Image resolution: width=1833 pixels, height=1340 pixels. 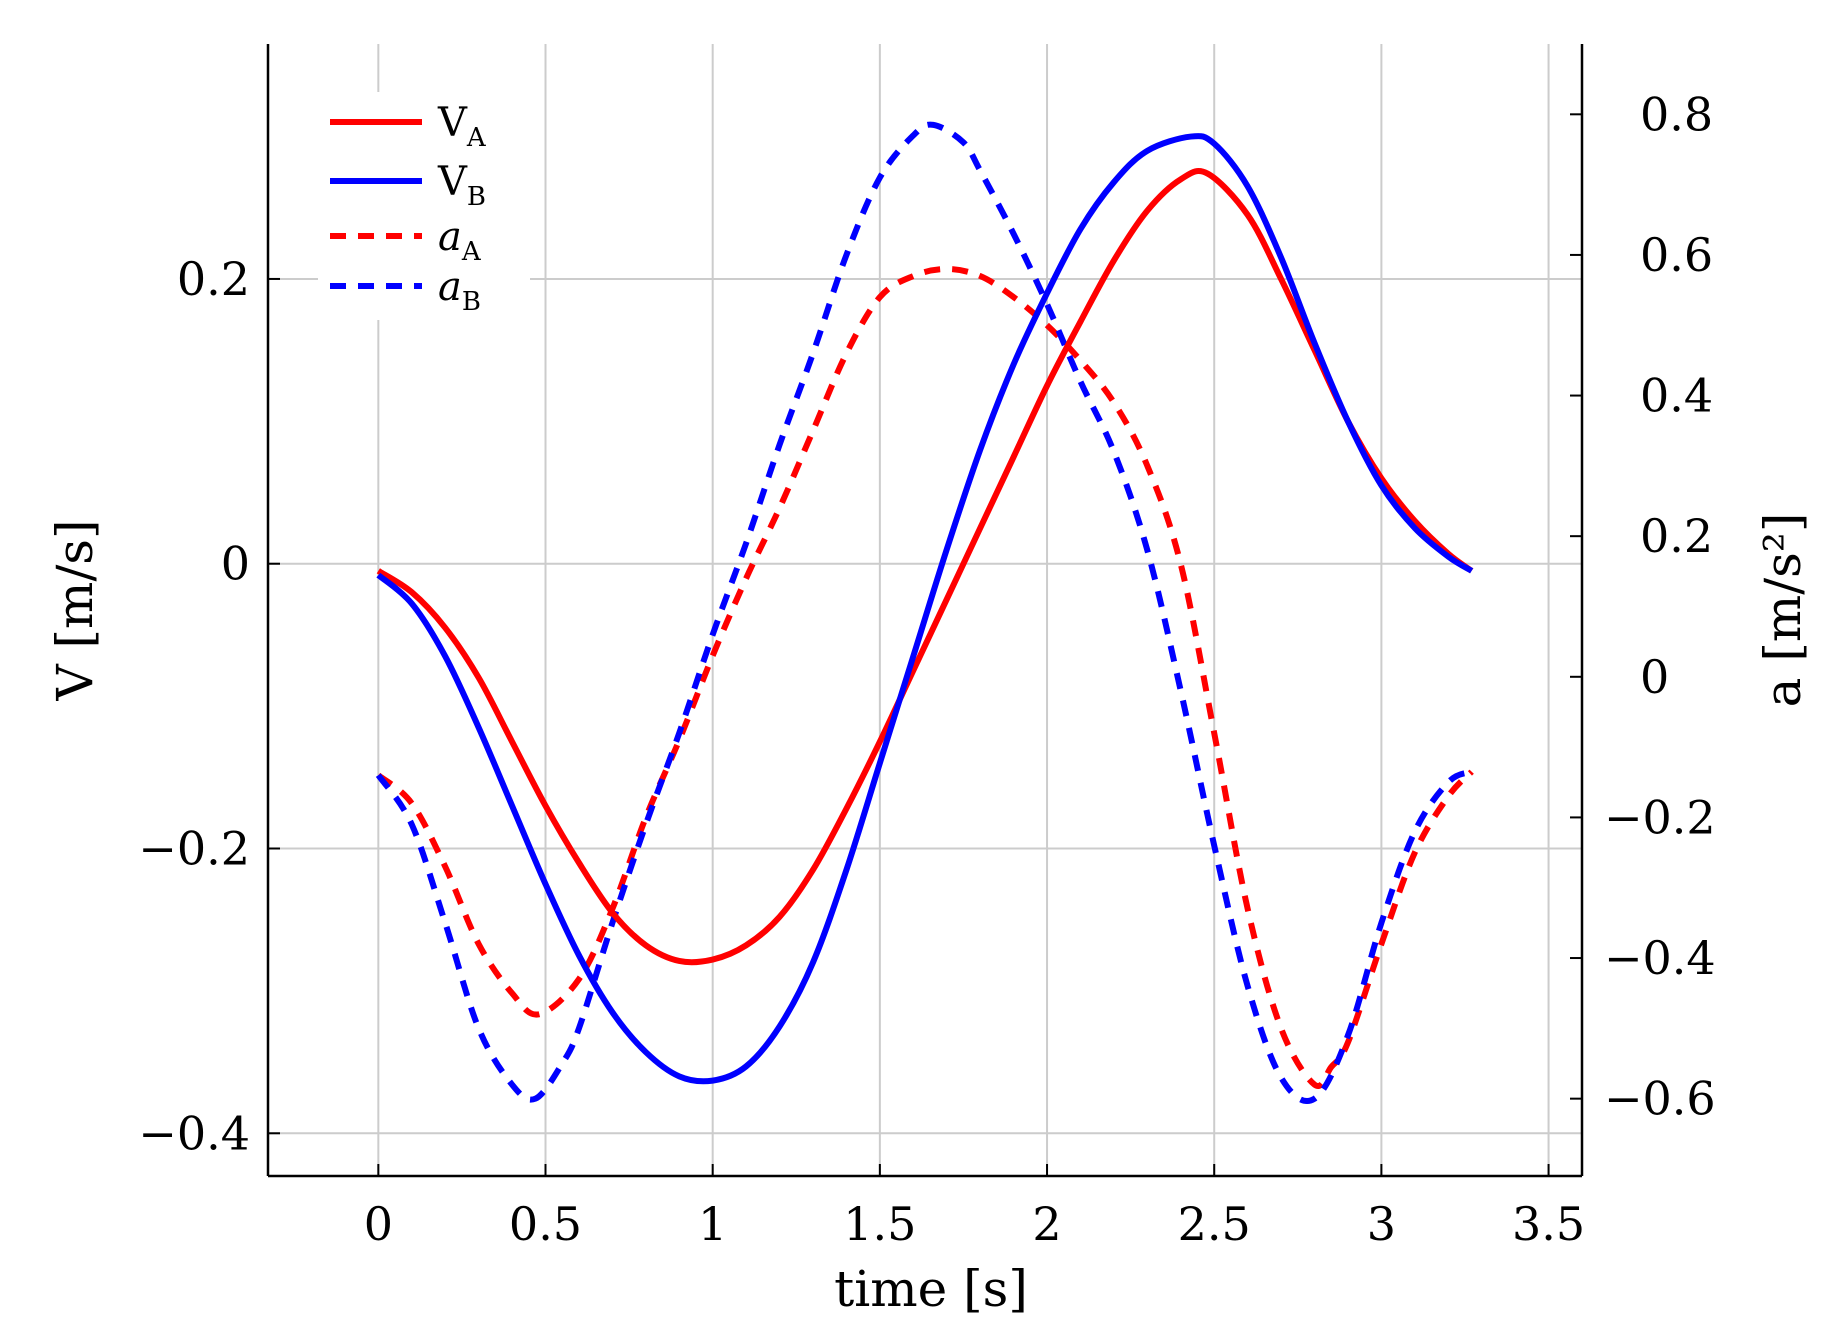 What do you see at coordinates (1654, 677) in the screenshot?
I see `y-right-tick-label: 0` at bounding box center [1654, 677].